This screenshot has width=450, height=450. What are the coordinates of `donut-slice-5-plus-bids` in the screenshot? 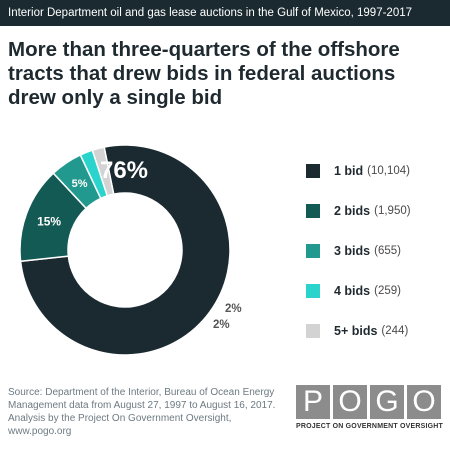 It's located at (103, 171).